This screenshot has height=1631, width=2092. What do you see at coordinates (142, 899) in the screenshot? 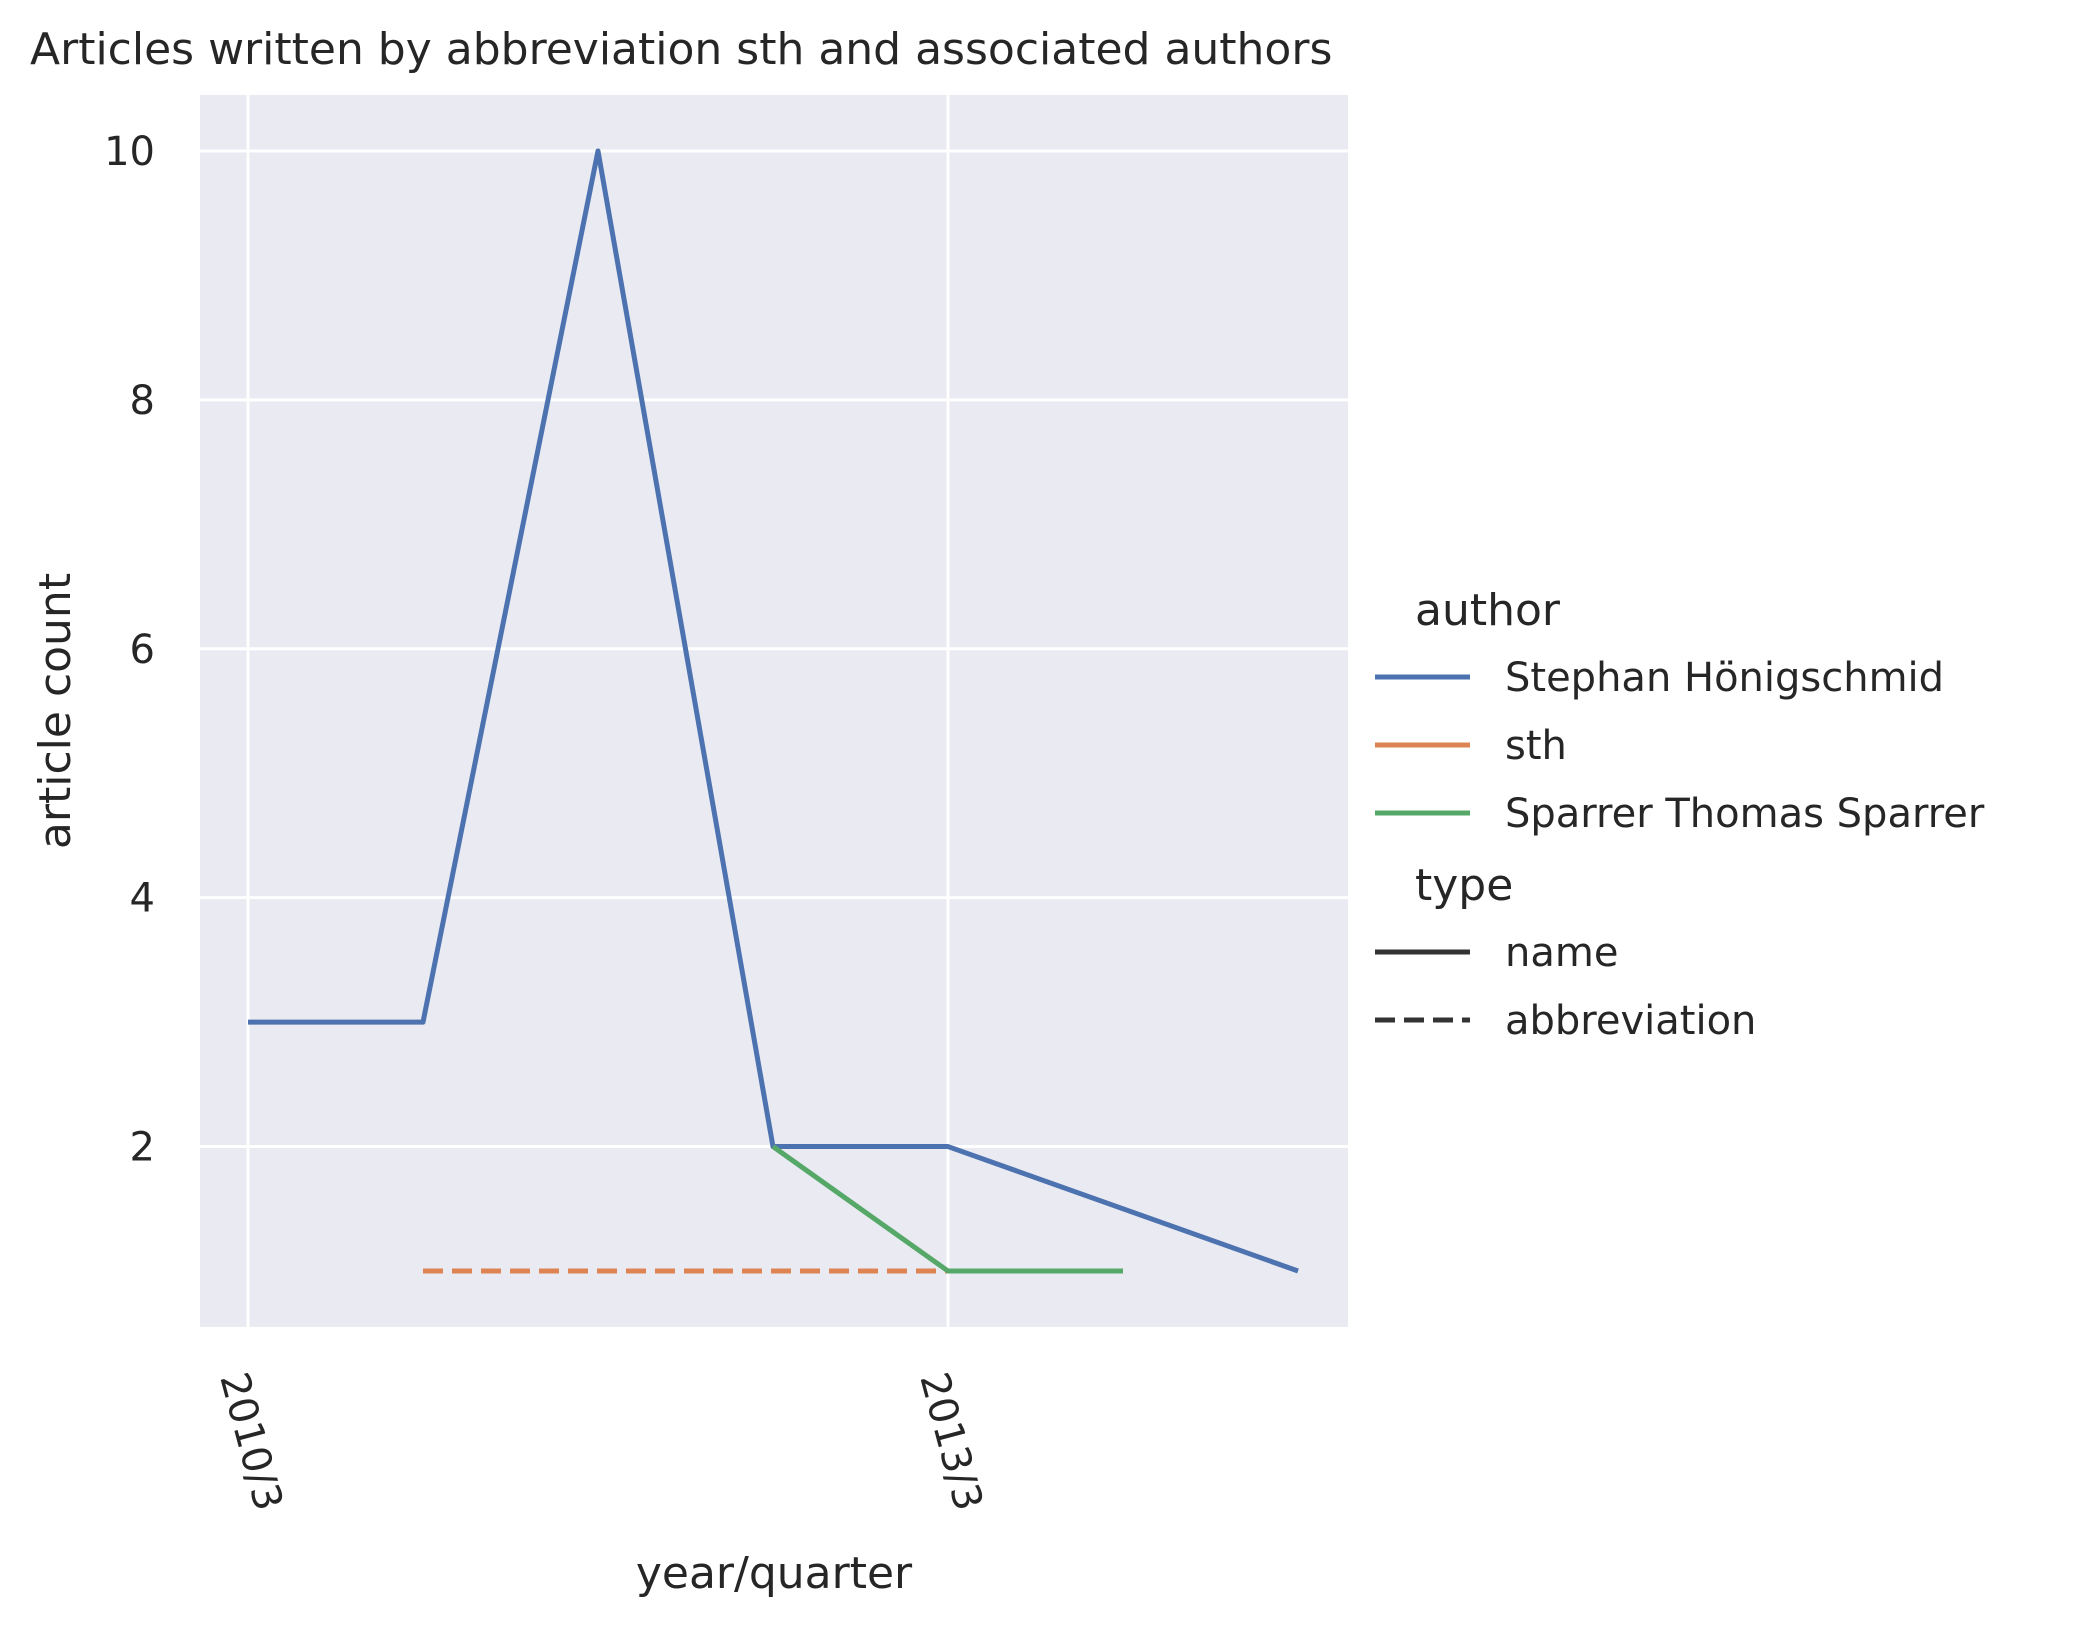
I see `y-tick-label: 4` at bounding box center [142, 899].